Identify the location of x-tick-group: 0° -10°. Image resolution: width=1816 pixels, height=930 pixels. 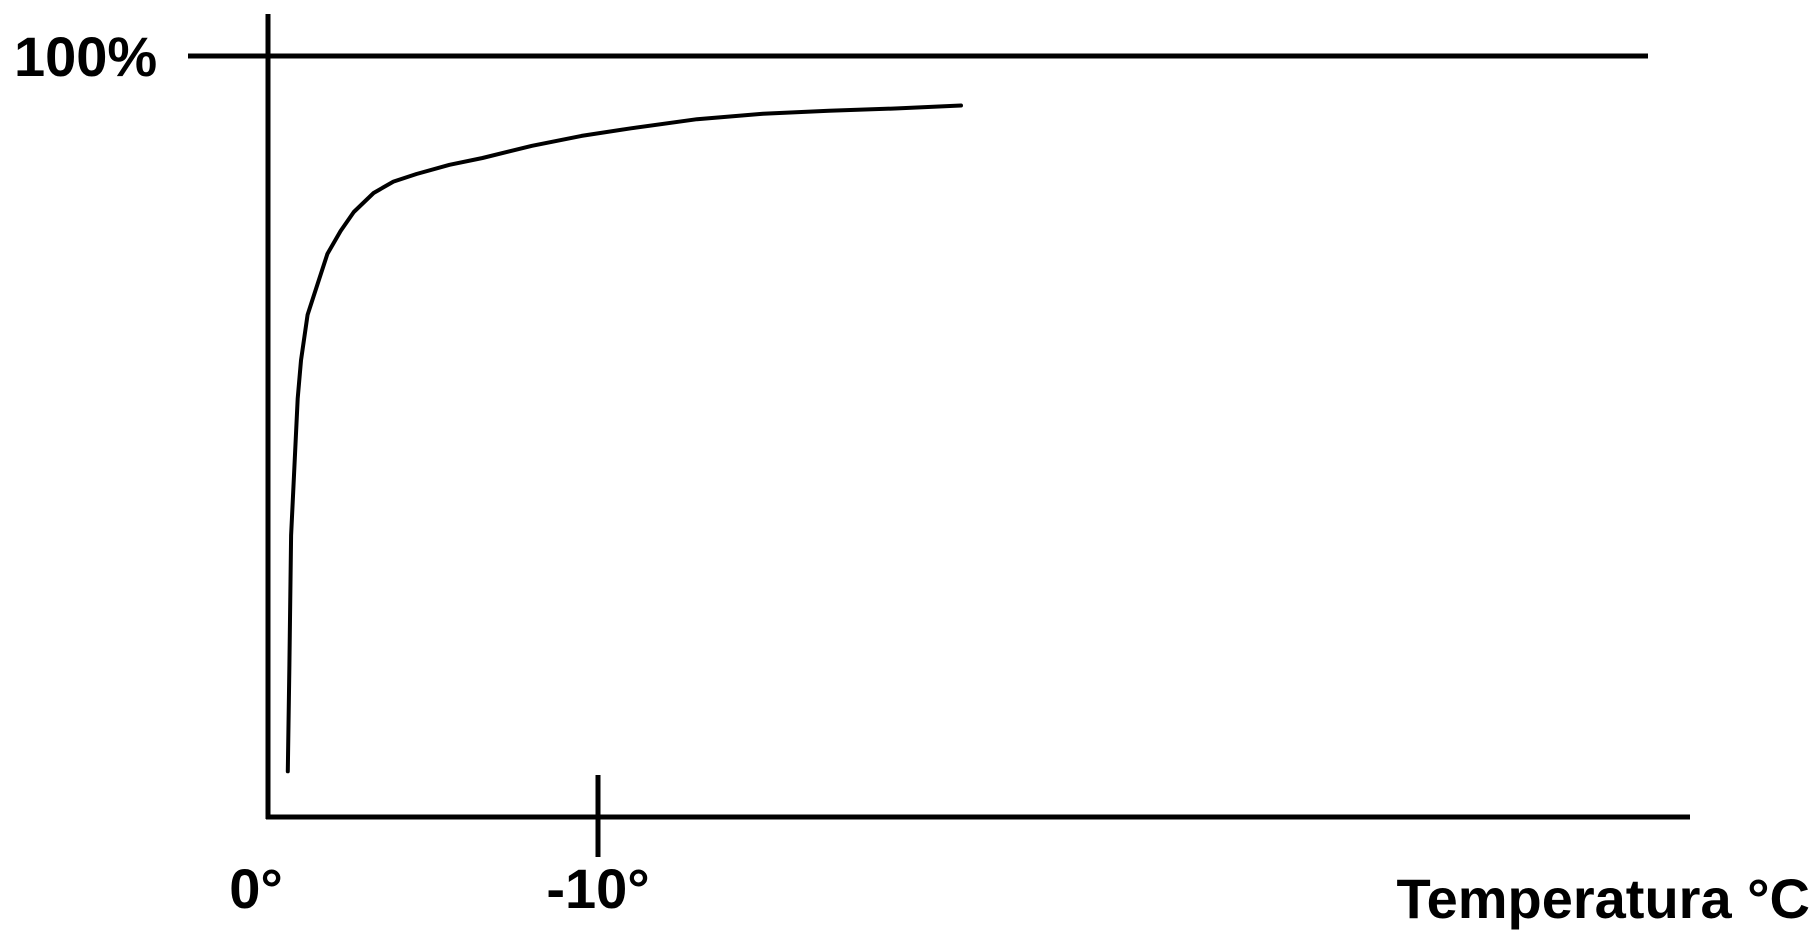
(439, 847).